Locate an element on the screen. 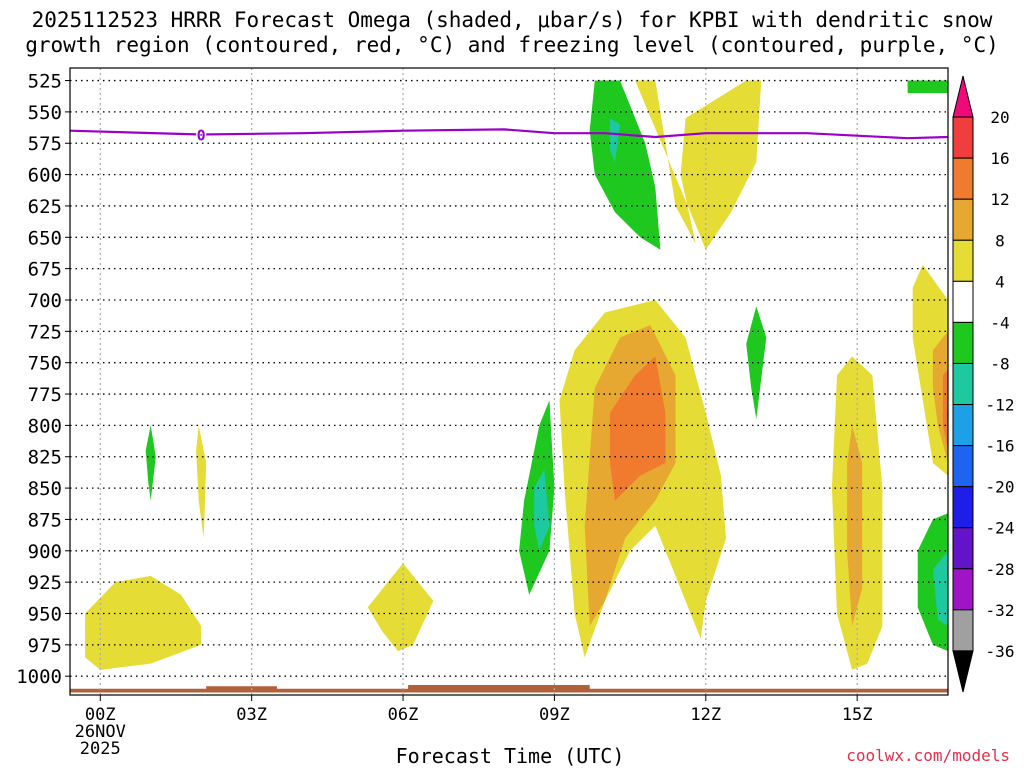  ytick-label-650: 650 is located at coordinates (45, 238).